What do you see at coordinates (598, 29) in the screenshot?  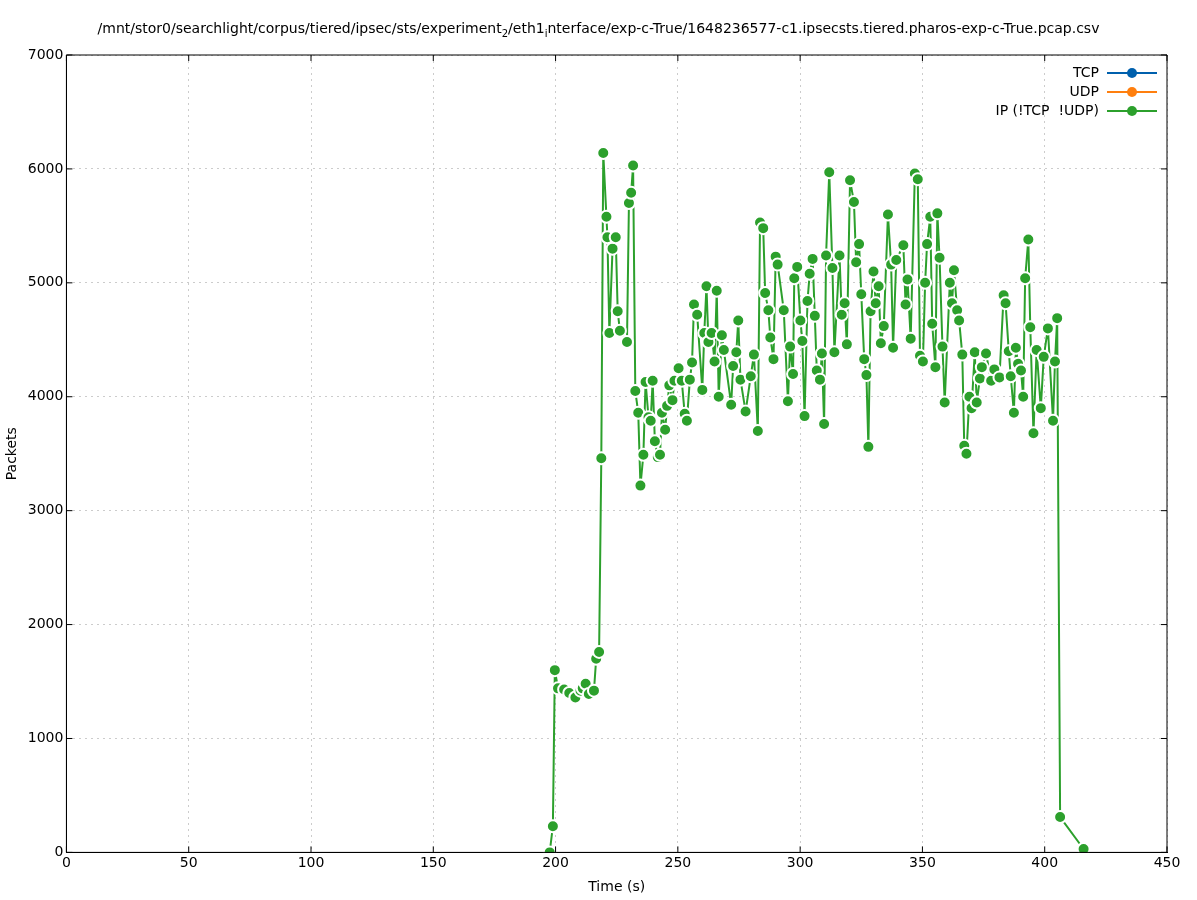 I see `chart-title: /mnt/stor0/searchlight/corpus/tiered/ipsec/sts/experiment$_{2}$/eth1$_{i}$nterface/exp-c-True/1648236577-c1.ipsecsts.tiered.pharos-exp-c-True.pcap.csv` at bounding box center [598, 29].